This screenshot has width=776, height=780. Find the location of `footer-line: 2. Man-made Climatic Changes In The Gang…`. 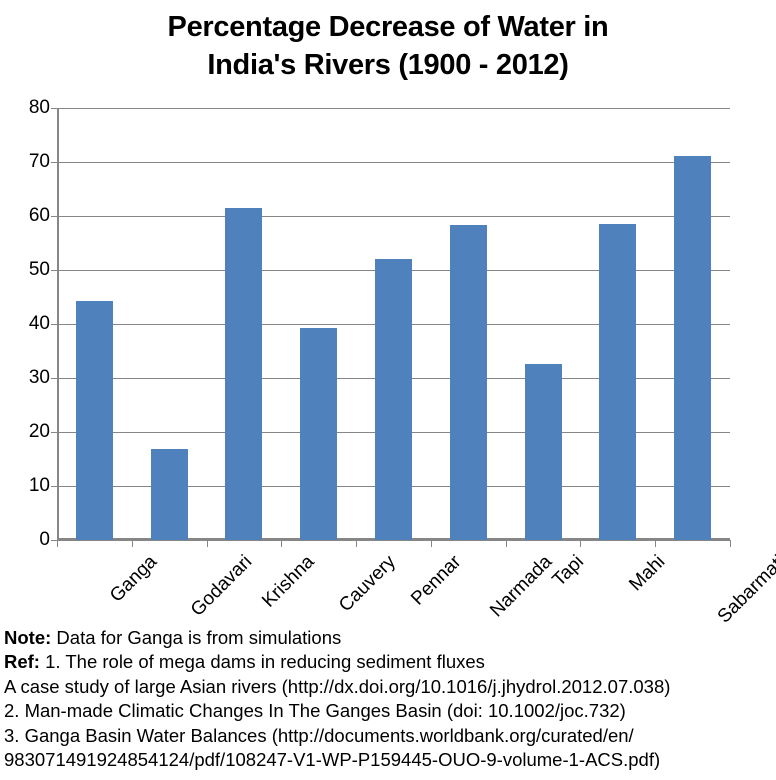

footer-line: 2. Man-made Climatic Changes In The Gang… is located at coordinates (315, 711).